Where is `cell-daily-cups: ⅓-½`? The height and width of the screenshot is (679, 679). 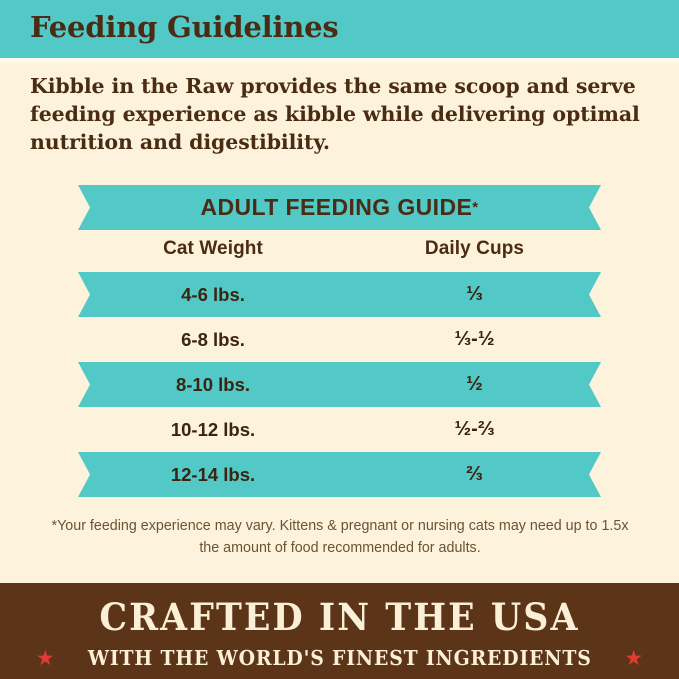 cell-daily-cups: ⅓-½ is located at coordinates (474, 339).